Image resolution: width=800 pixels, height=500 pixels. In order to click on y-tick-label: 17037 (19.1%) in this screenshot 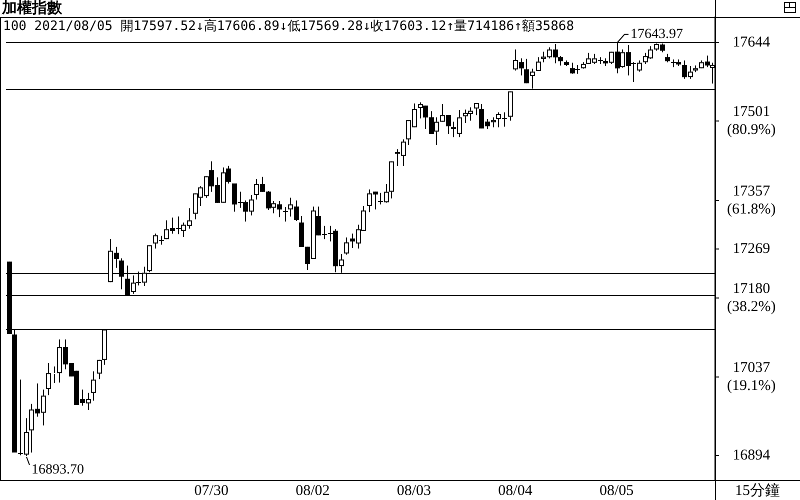, I will do `click(751, 377)`.